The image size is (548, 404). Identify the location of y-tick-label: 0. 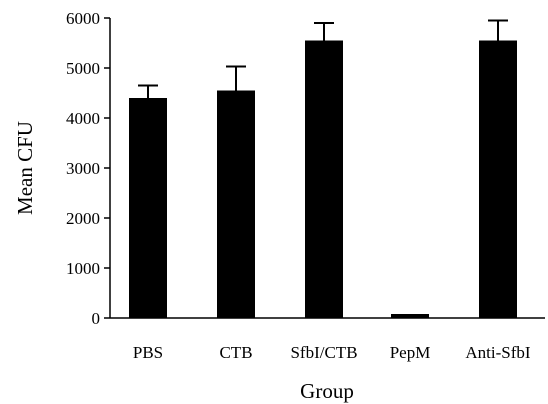
(96, 318).